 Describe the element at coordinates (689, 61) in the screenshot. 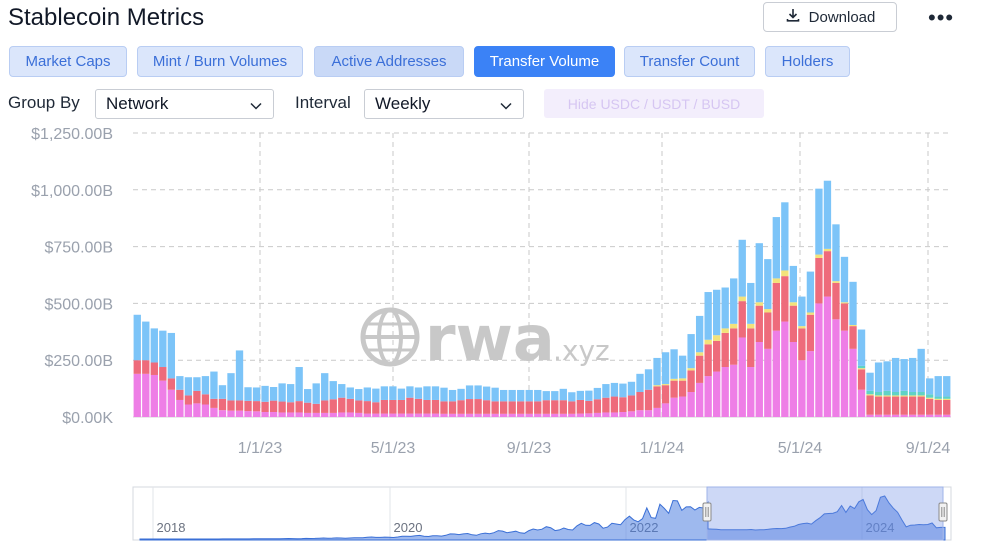

I see `tab-transfer-count: Transfer Count` at that location.